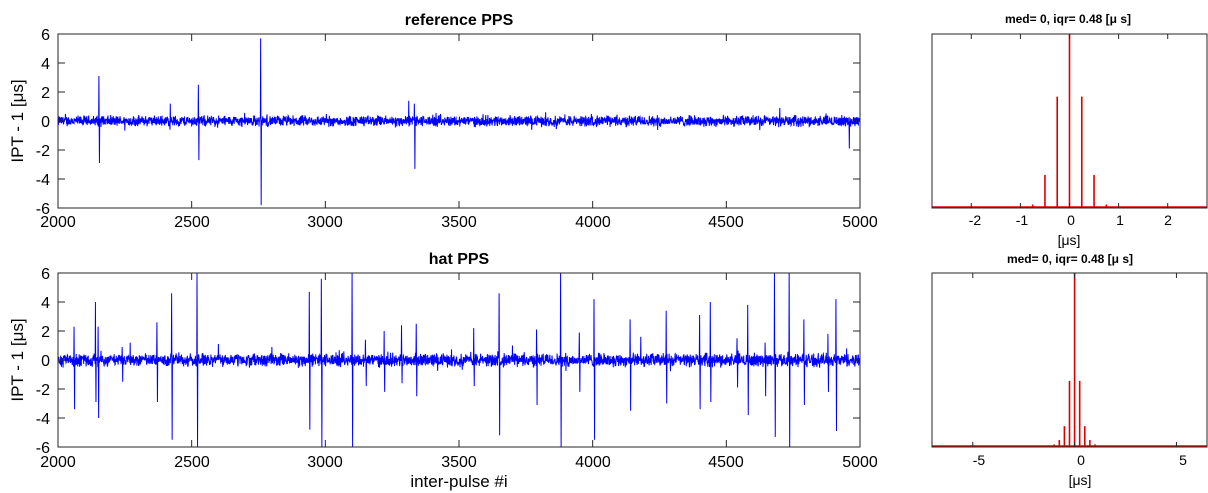  I want to click on x-tick-label: 2, so click(1168, 220).